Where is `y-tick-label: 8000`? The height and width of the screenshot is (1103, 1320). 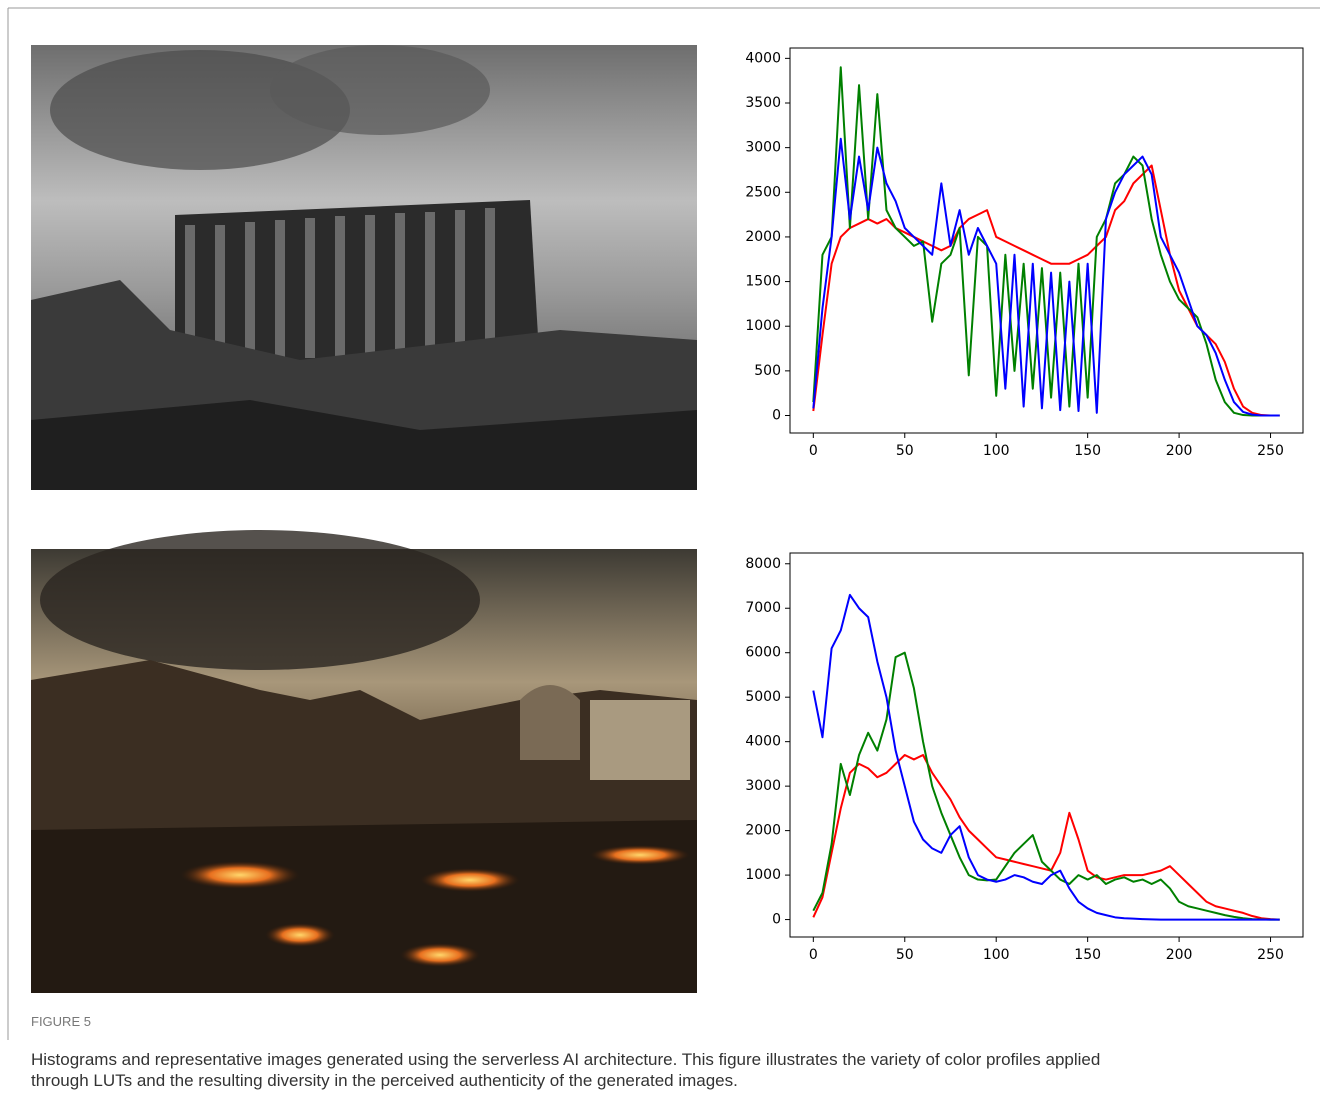
y-tick-label: 8000 is located at coordinates (763, 564).